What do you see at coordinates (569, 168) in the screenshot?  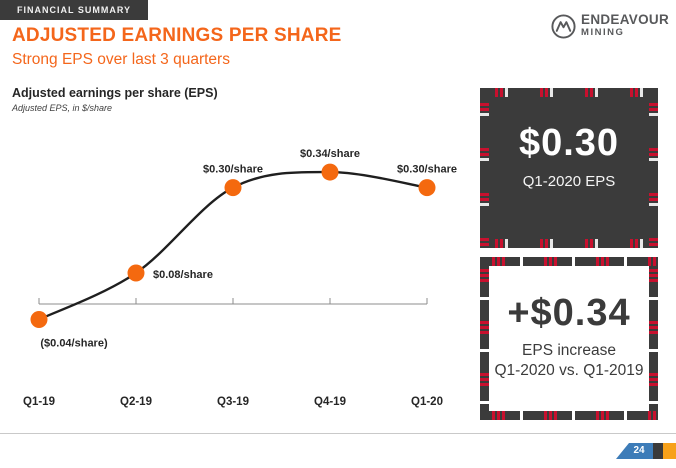 I see `callout-q1-2020-eps: $0.30 Q1-2020 EPS` at bounding box center [569, 168].